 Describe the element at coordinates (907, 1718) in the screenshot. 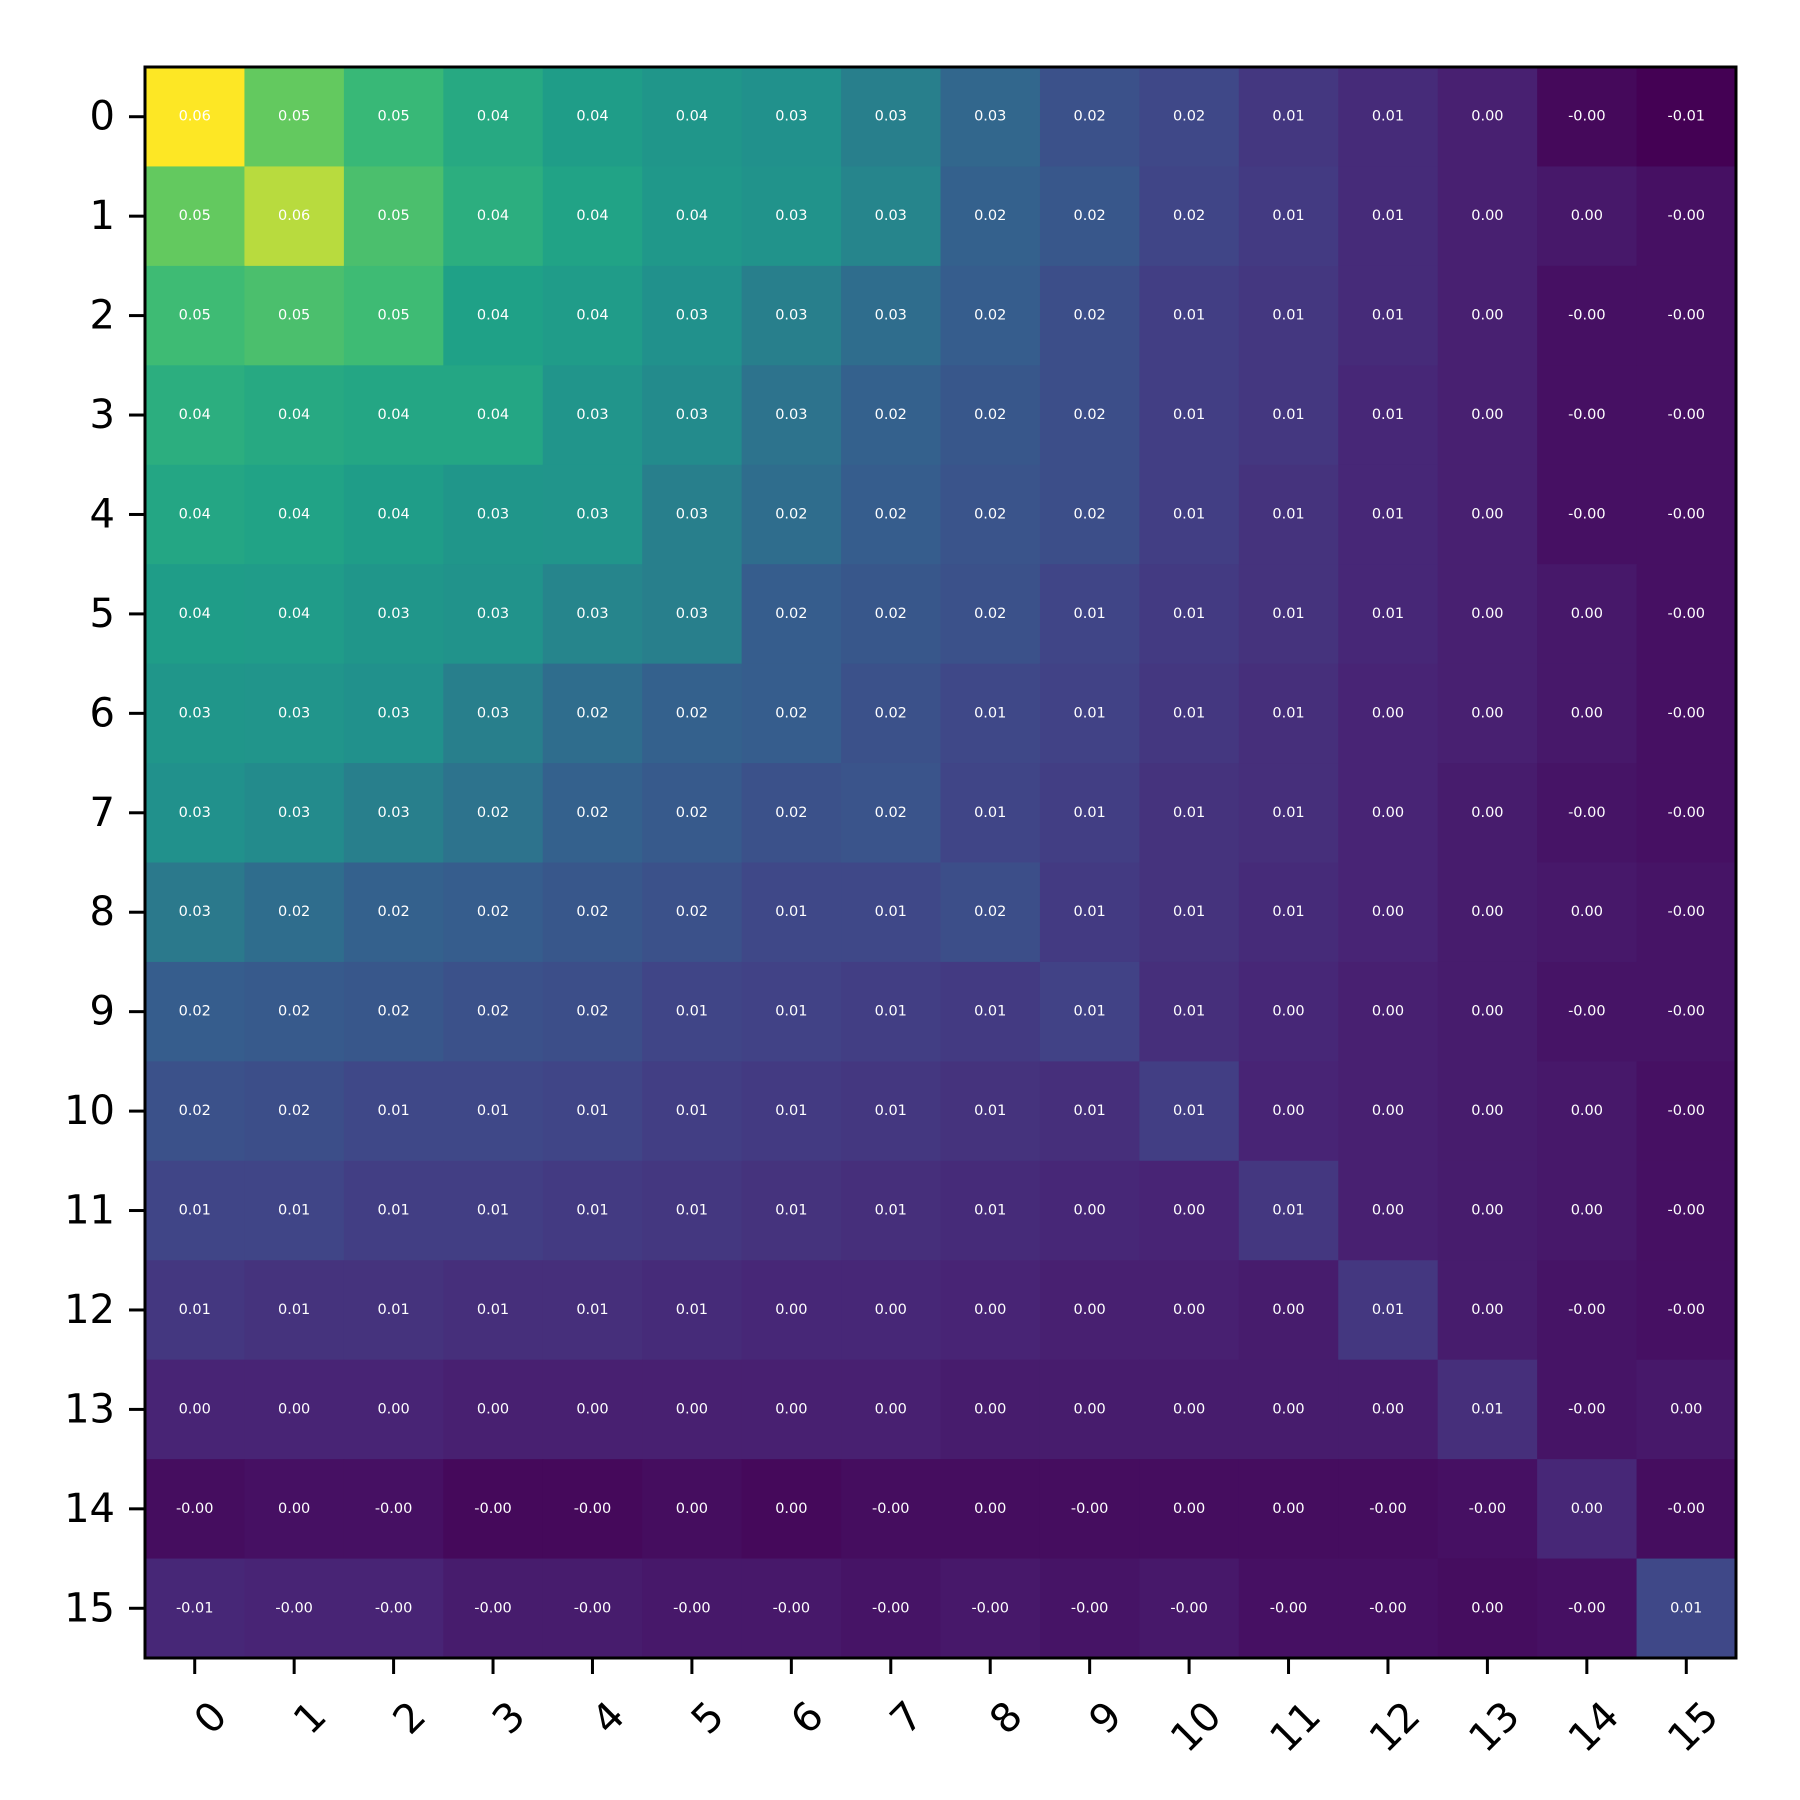

I see `x-tick-label: 7` at that location.